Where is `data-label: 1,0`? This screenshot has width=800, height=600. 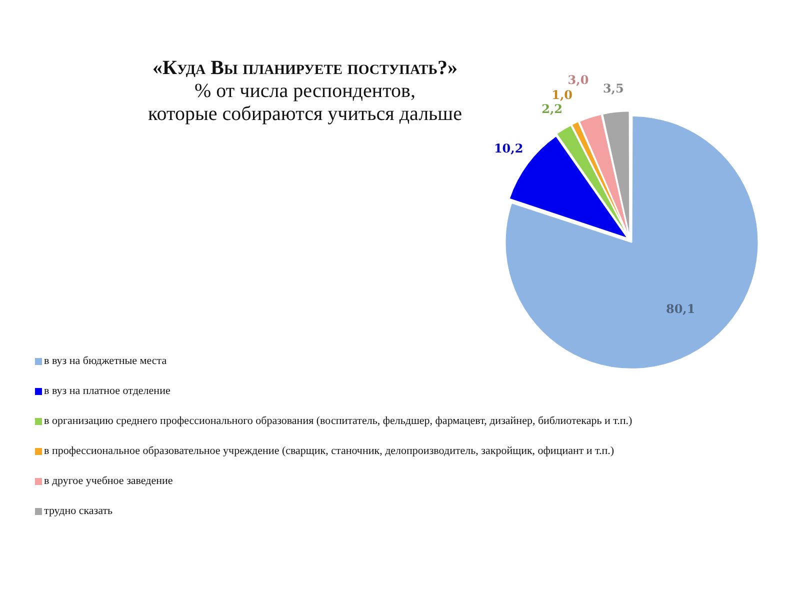
data-label: 1,0 is located at coordinates (562, 95).